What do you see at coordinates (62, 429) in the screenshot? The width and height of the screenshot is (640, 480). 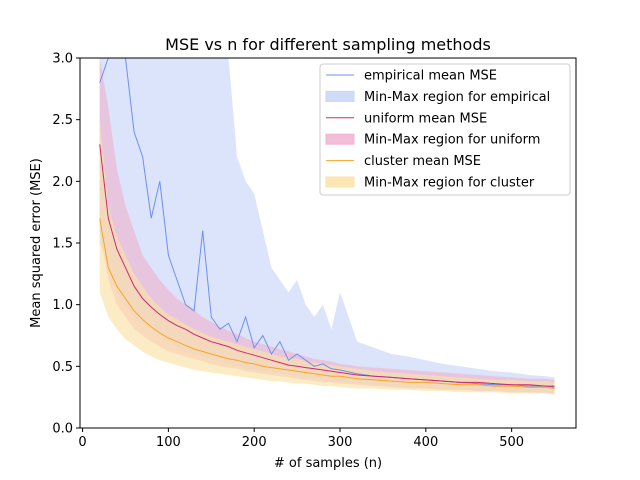 I see `y-tick-label: 0.0` at bounding box center [62, 429].